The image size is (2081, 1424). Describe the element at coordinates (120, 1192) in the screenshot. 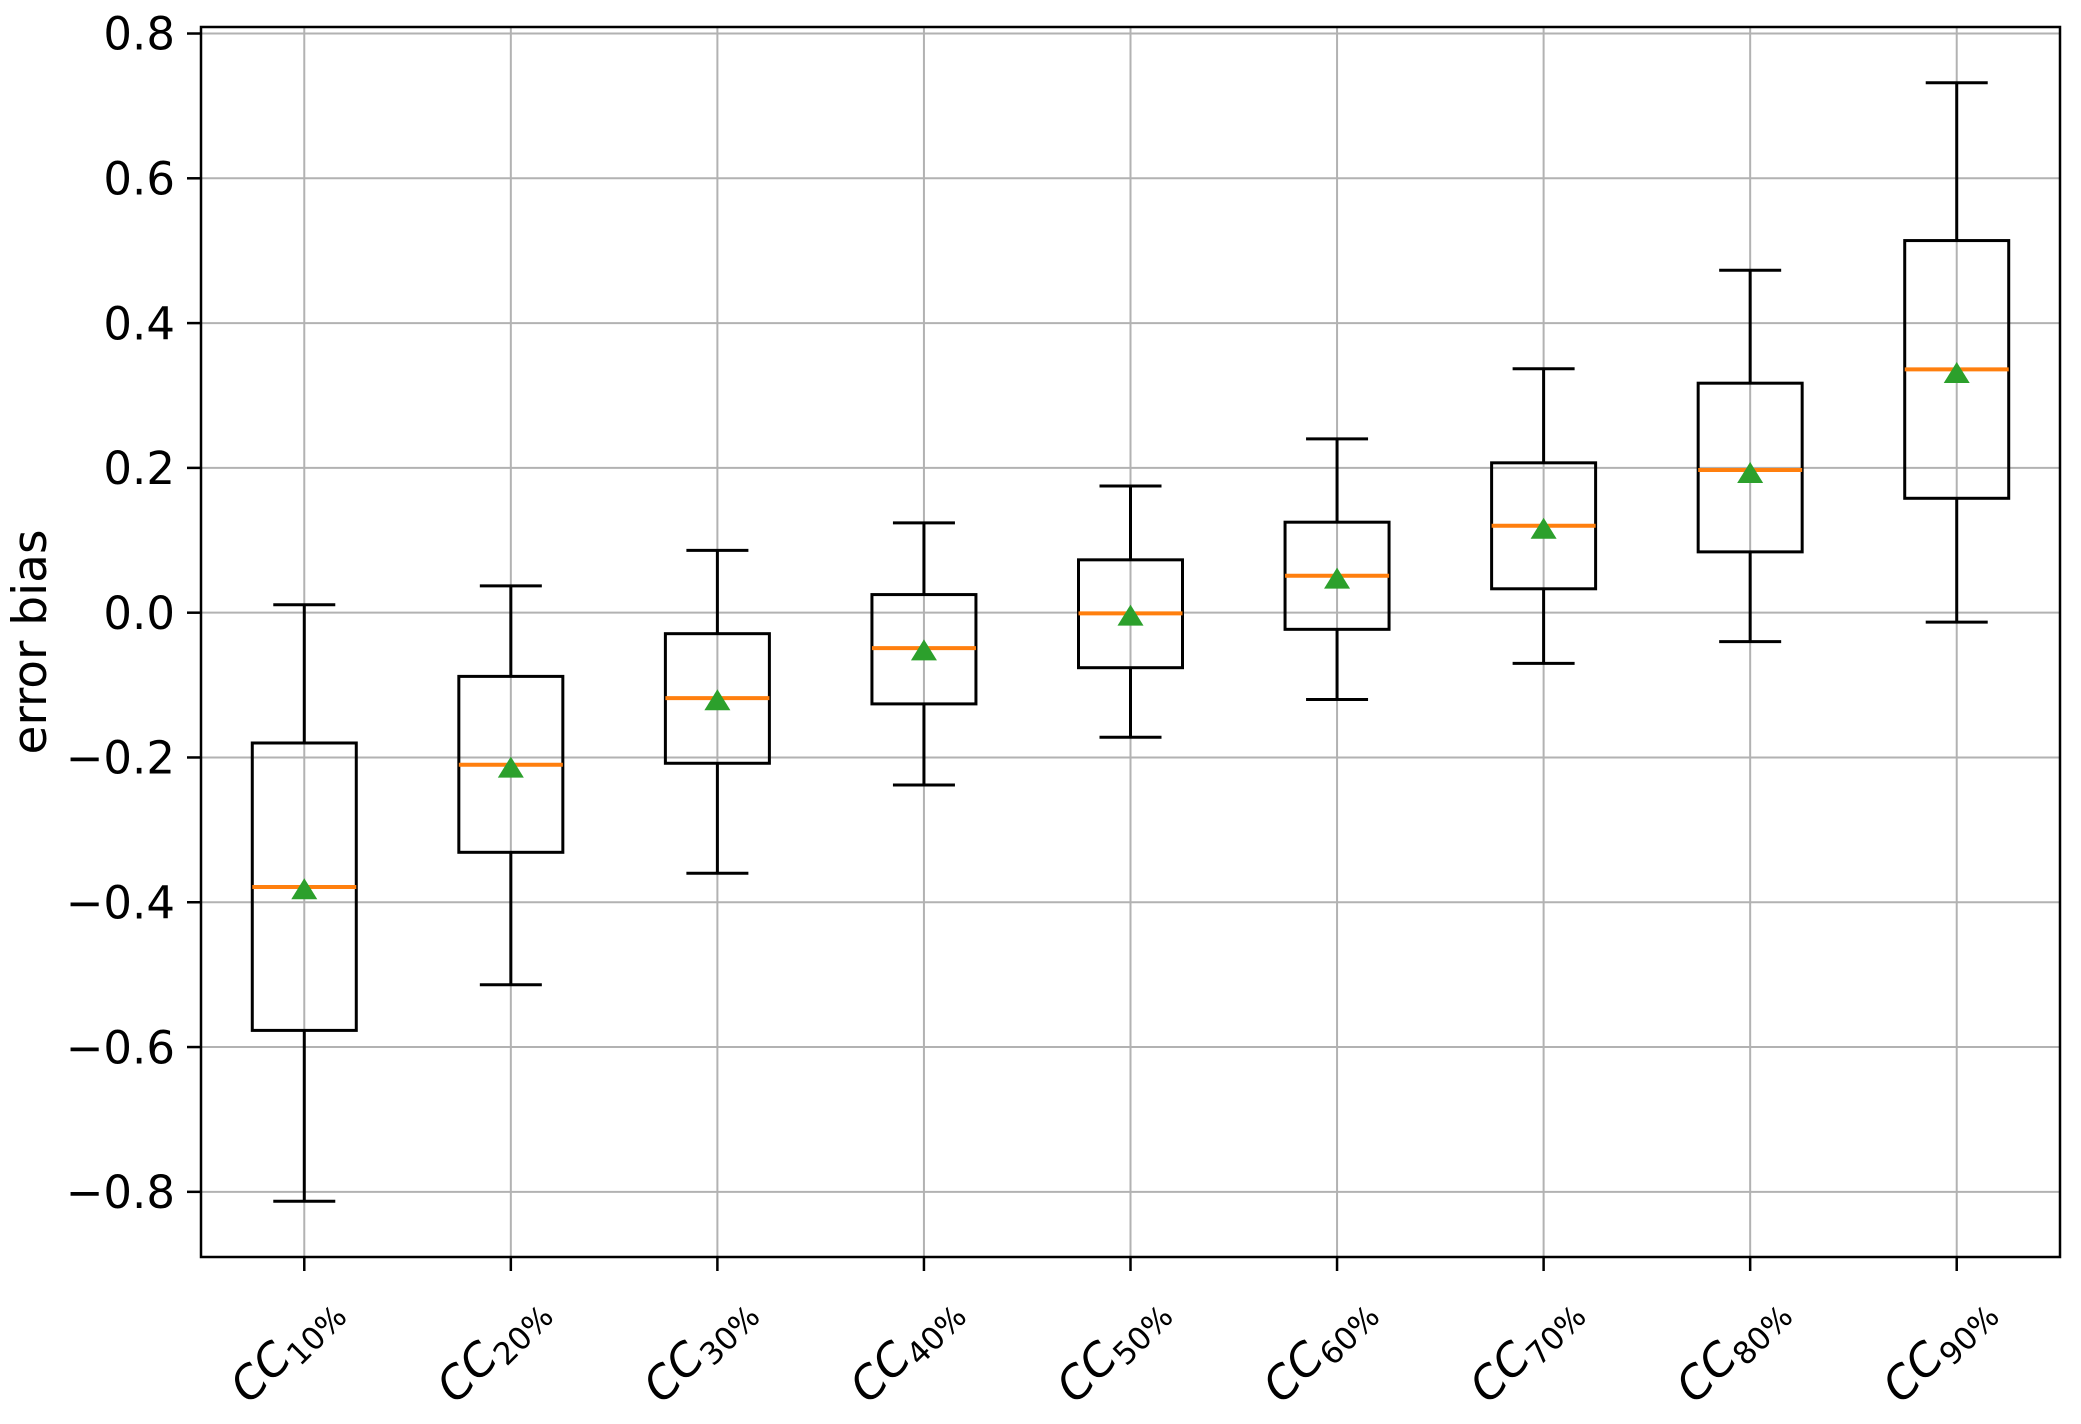

I see `y-tick-label: −0.8` at that location.